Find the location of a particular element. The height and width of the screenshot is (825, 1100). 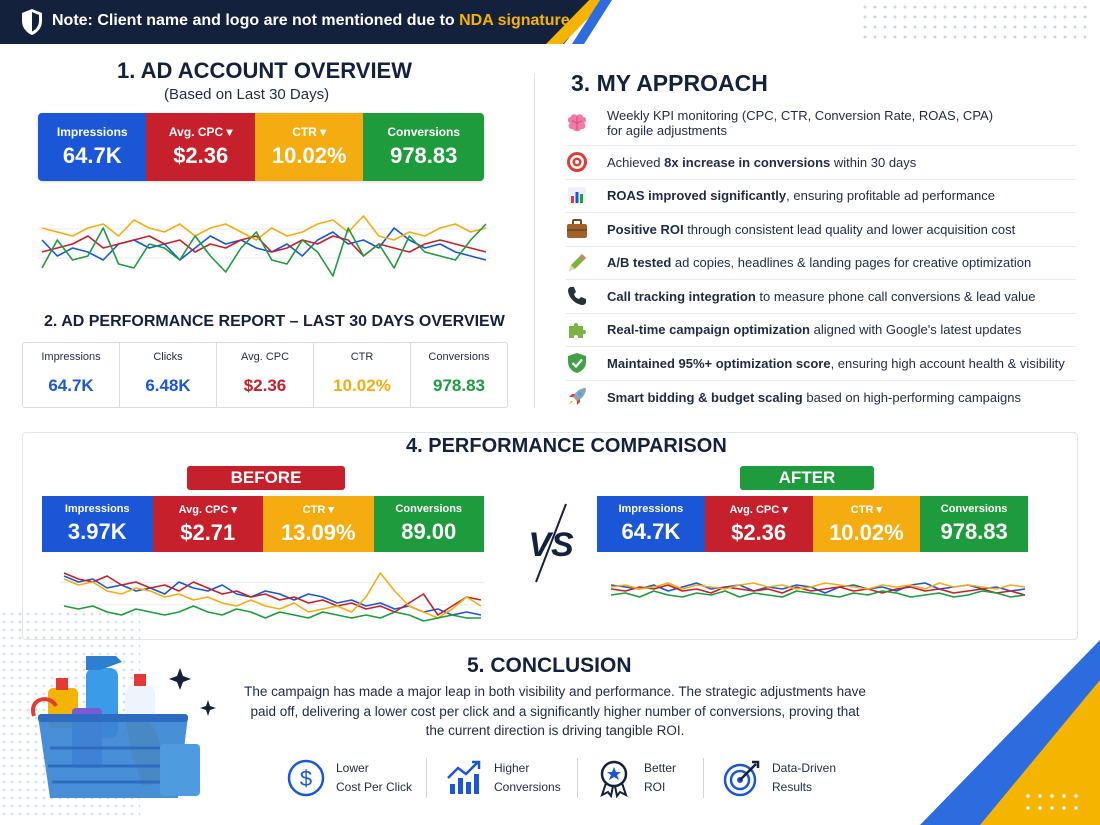

after-line-chart is located at coordinates (818, 590).